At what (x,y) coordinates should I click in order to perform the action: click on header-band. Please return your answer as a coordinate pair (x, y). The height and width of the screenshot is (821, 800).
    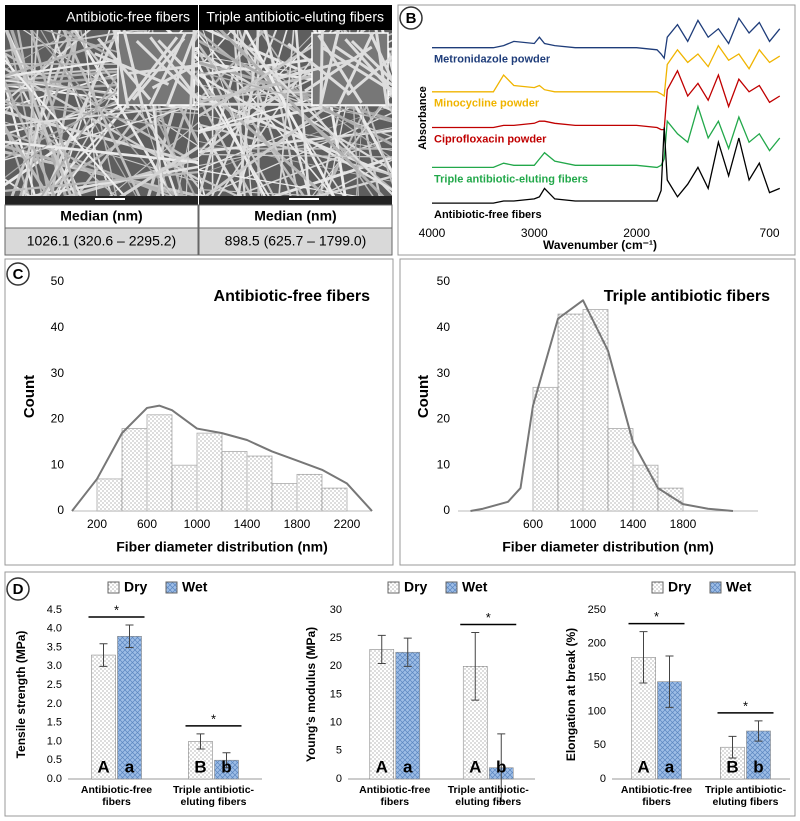
    Looking at the image, I should click on (295, 17).